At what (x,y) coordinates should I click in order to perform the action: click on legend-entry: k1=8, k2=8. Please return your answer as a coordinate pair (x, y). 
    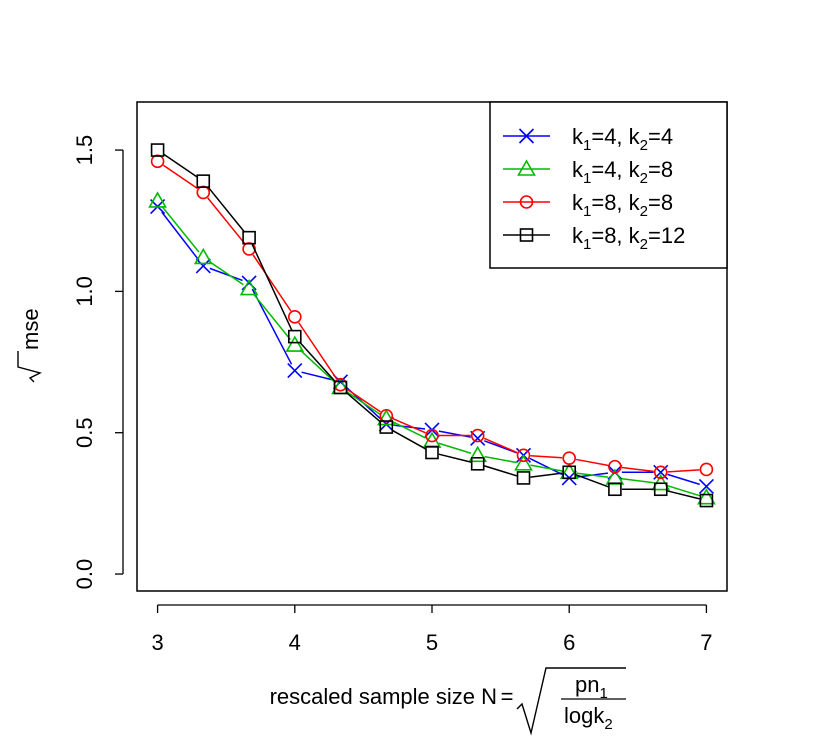
    Looking at the image, I should click on (588, 205).